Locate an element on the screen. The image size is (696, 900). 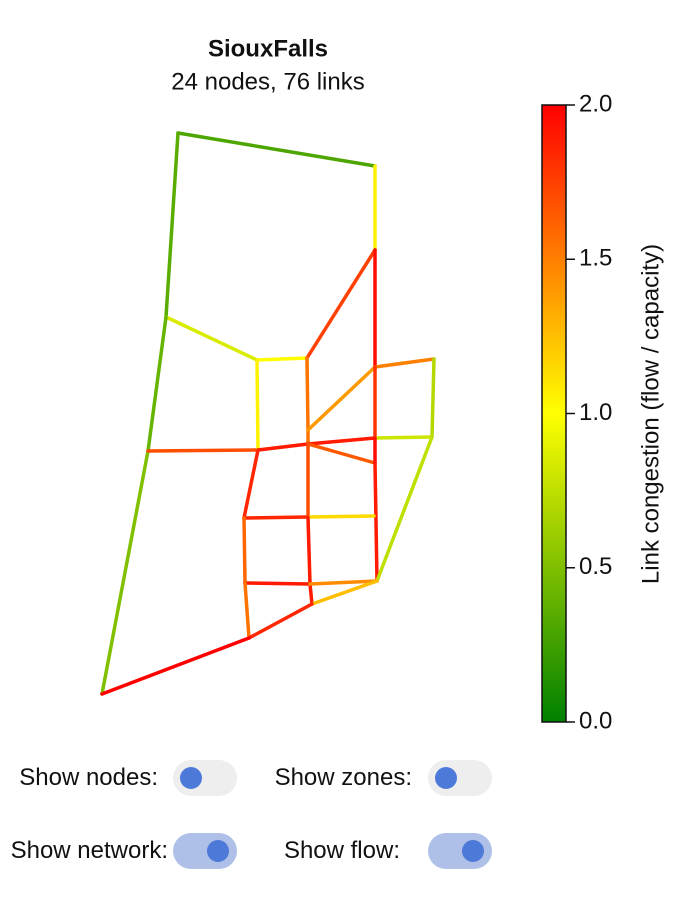
colorbar-label: Link congestion (flow / capacity) is located at coordinates (650, 414).